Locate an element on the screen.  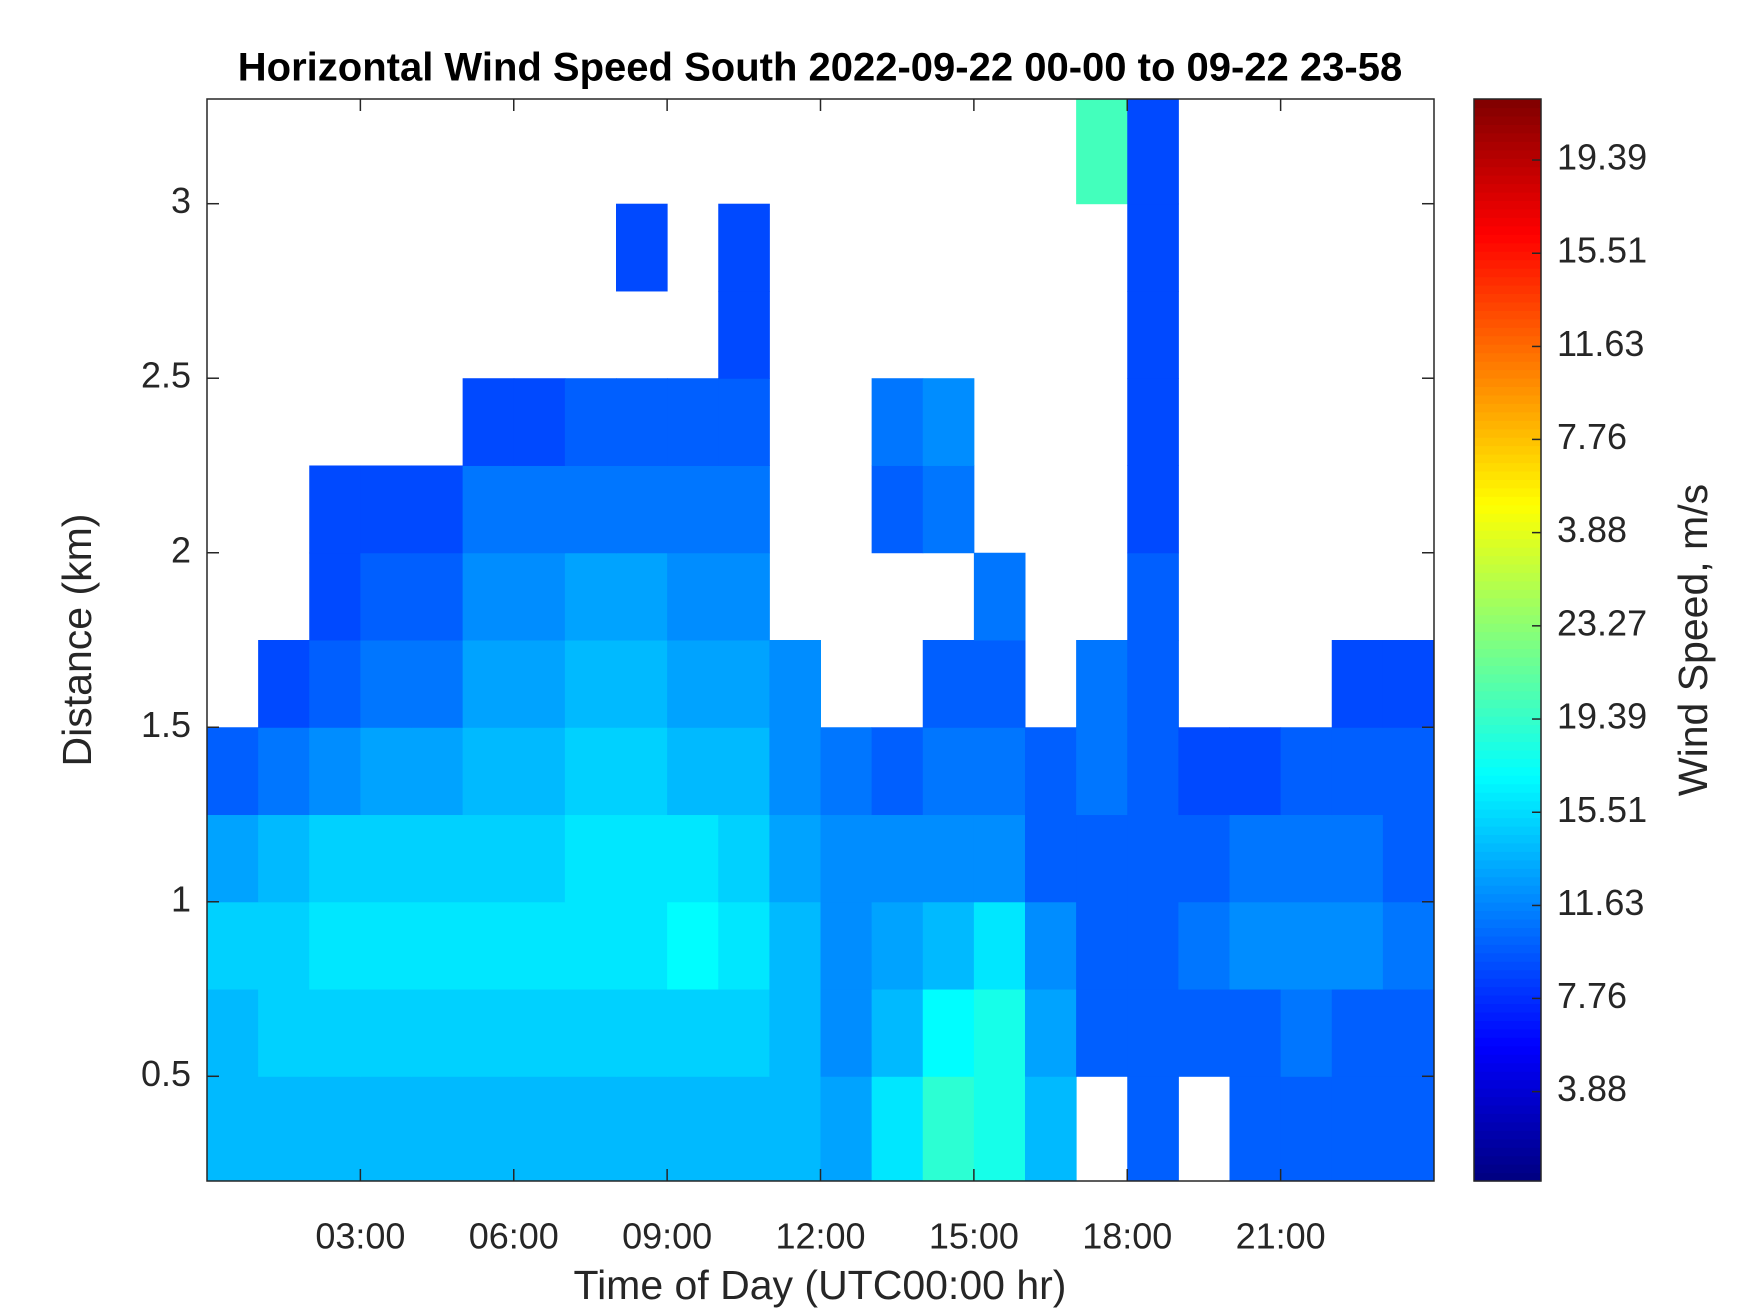
colorbar-tick-label: 3.88 is located at coordinates (1592, 529).